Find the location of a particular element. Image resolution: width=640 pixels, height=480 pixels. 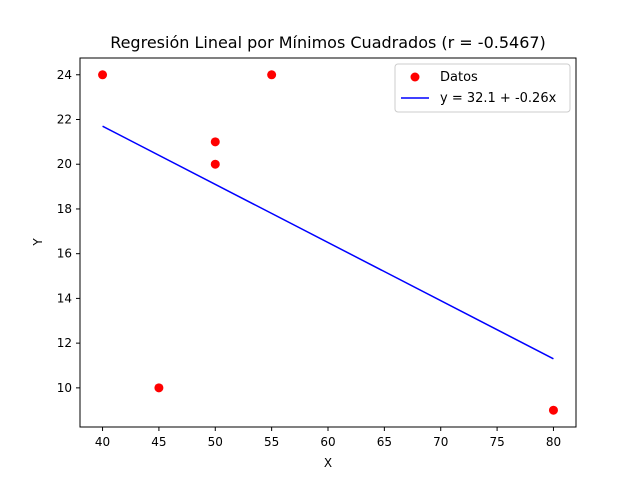

x-axis-title: X is located at coordinates (328, 463).